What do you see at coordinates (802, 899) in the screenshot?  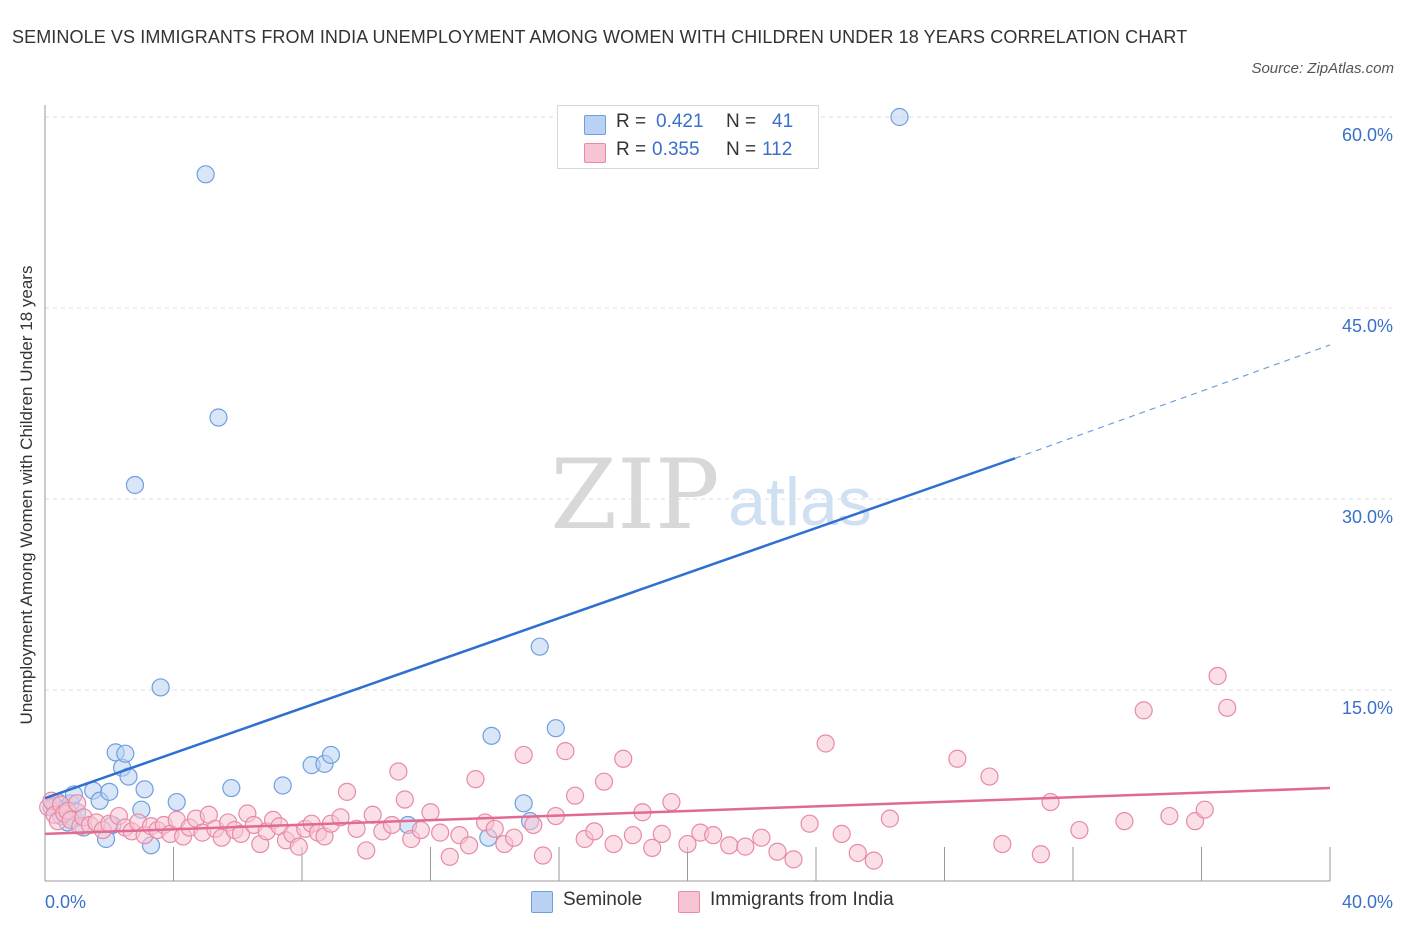 I see `india-legend-label: Immigrants from India` at bounding box center [802, 899].